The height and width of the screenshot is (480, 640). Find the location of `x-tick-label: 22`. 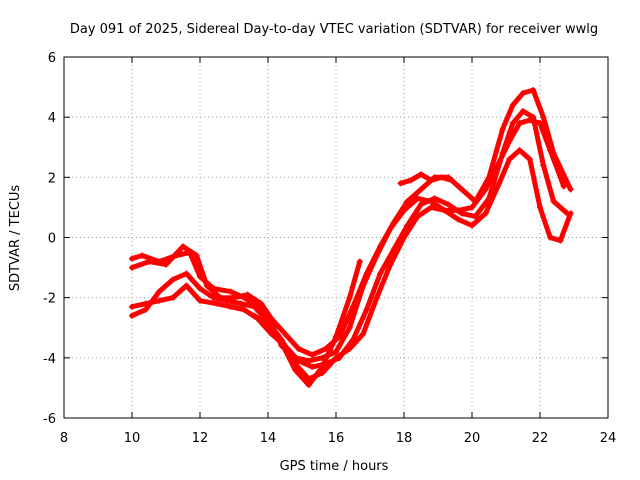

x-tick-label: 22 is located at coordinates (540, 438).